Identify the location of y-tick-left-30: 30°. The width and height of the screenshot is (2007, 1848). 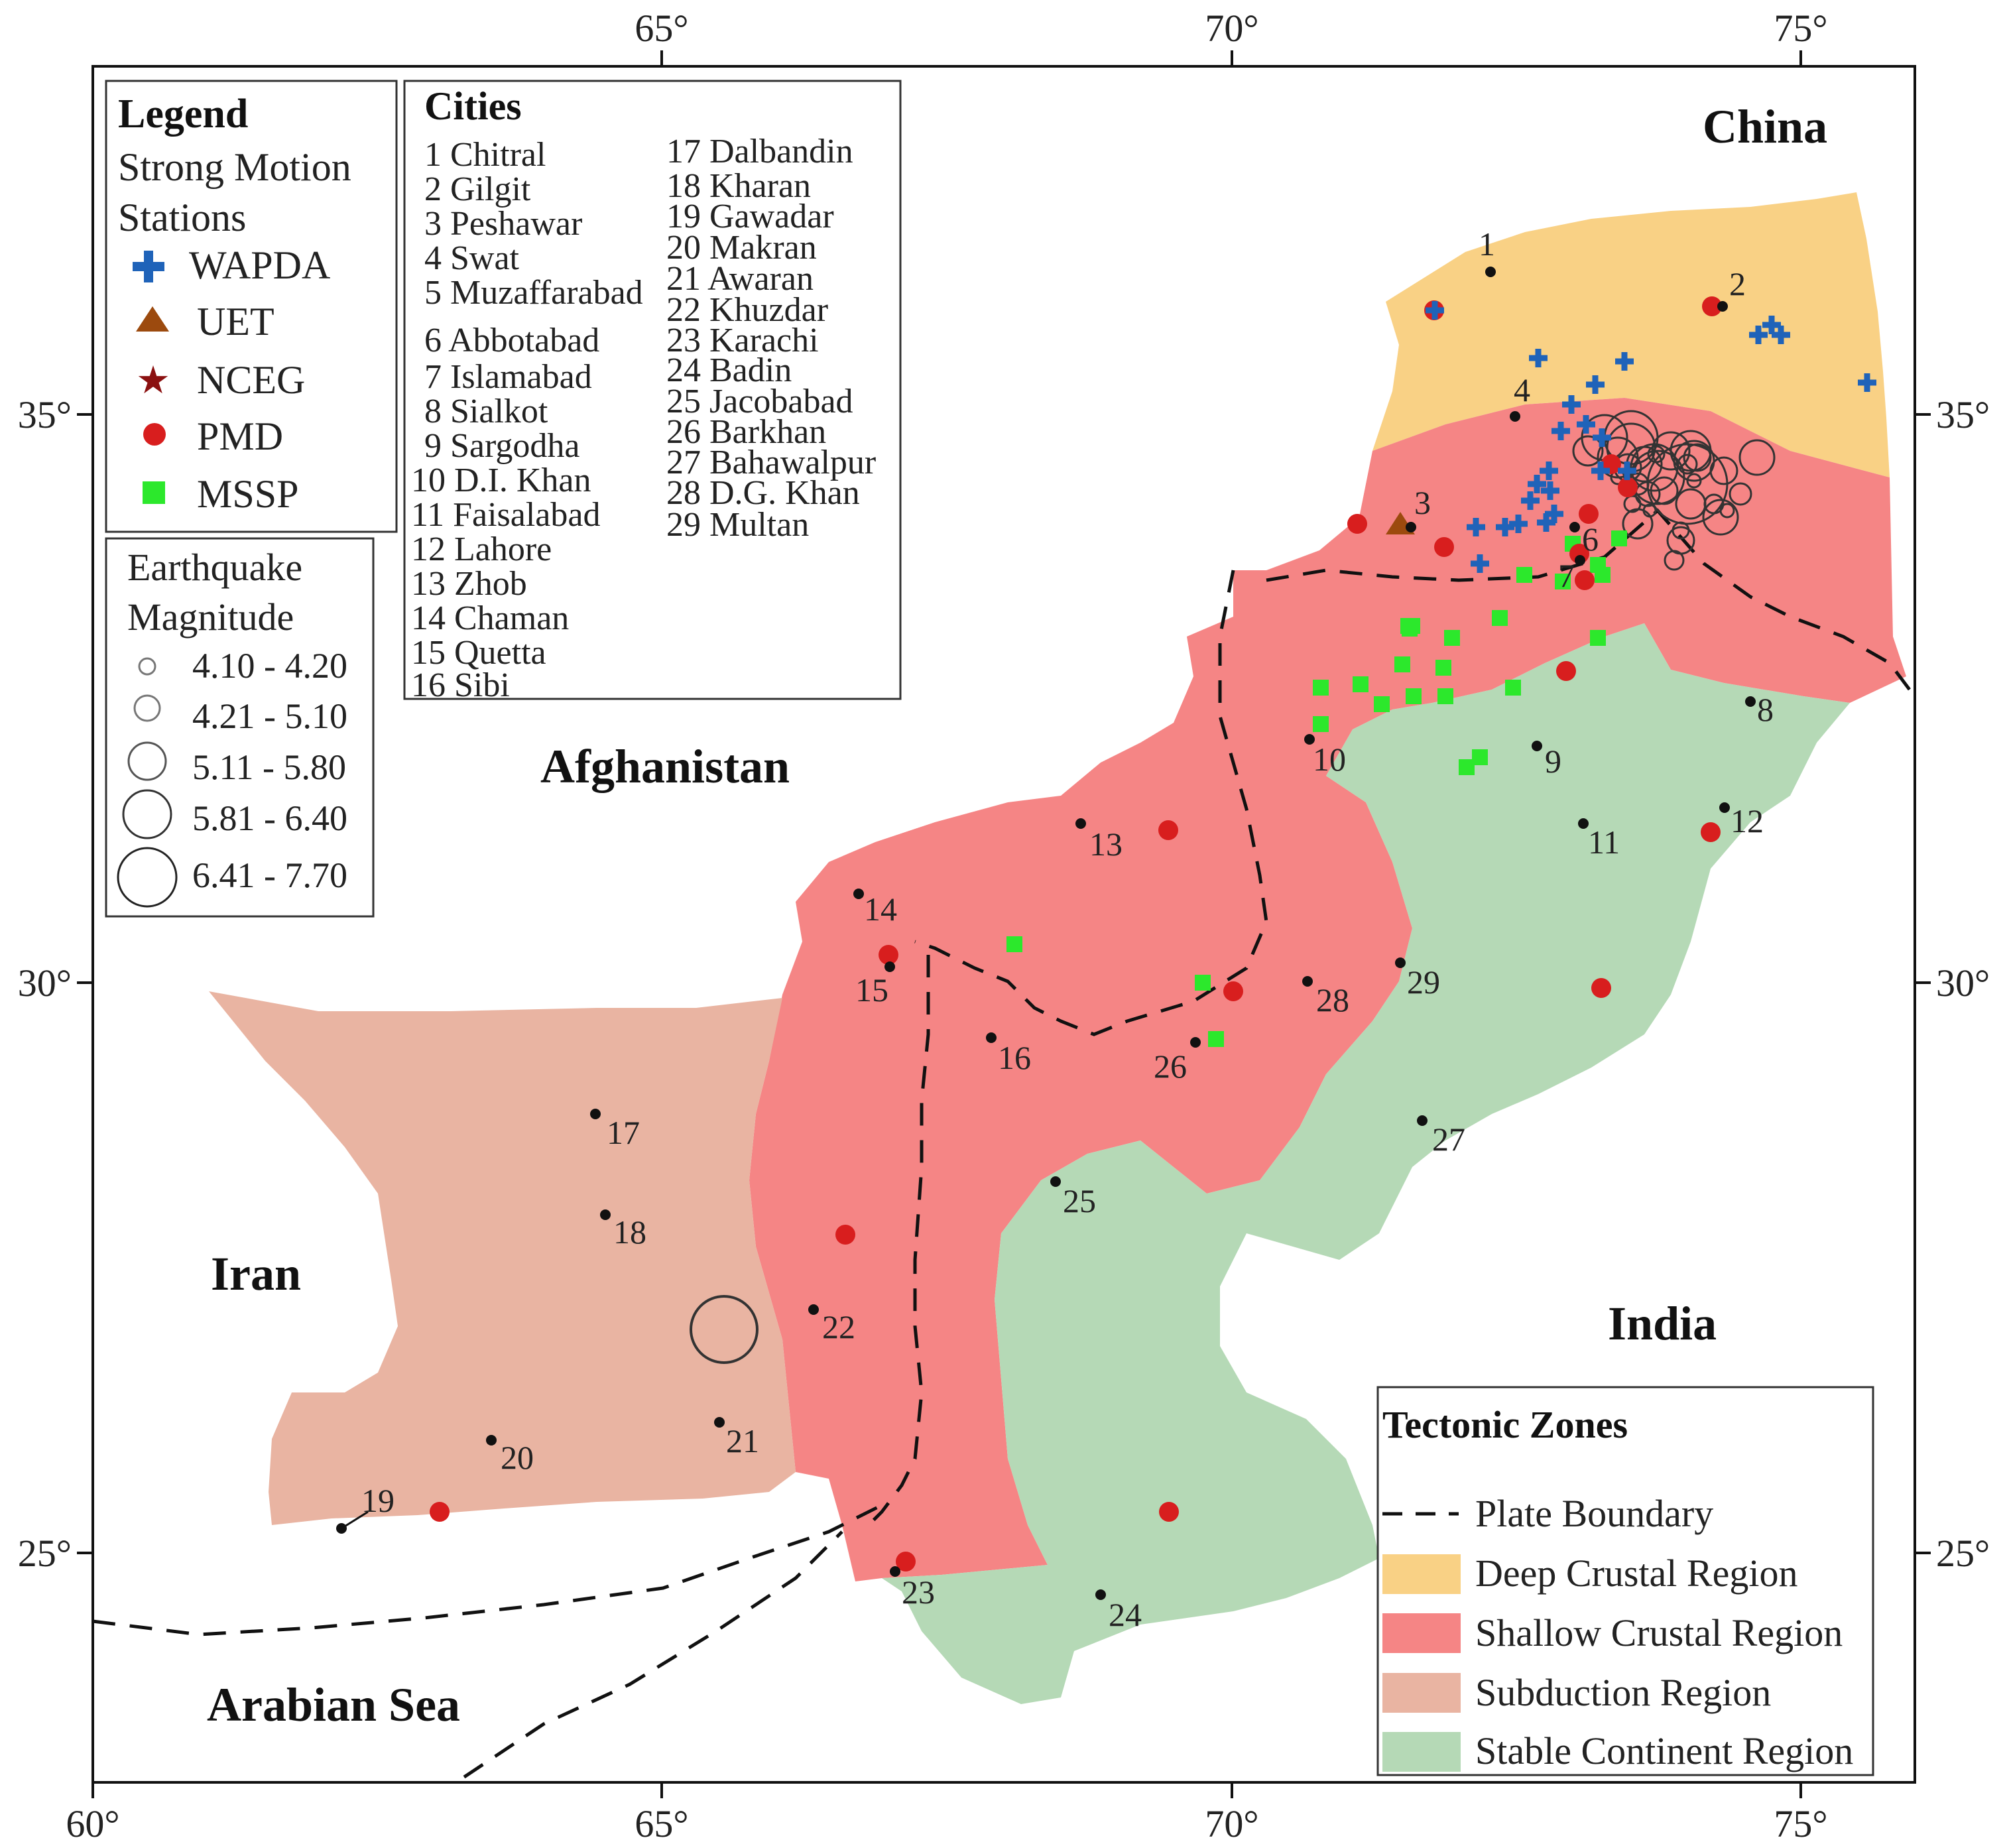
(45, 983).